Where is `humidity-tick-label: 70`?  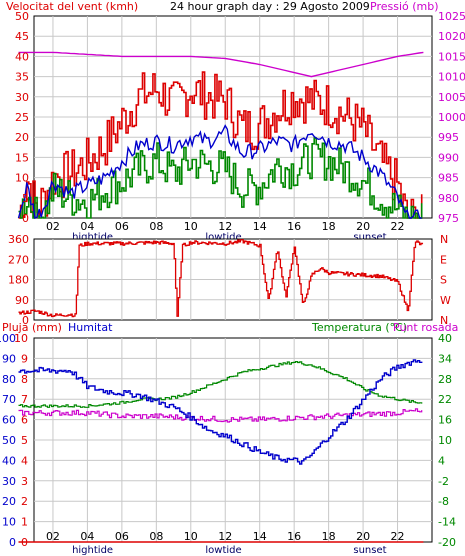
humidity-tick-label: 70 is located at coordinates (9, 399).